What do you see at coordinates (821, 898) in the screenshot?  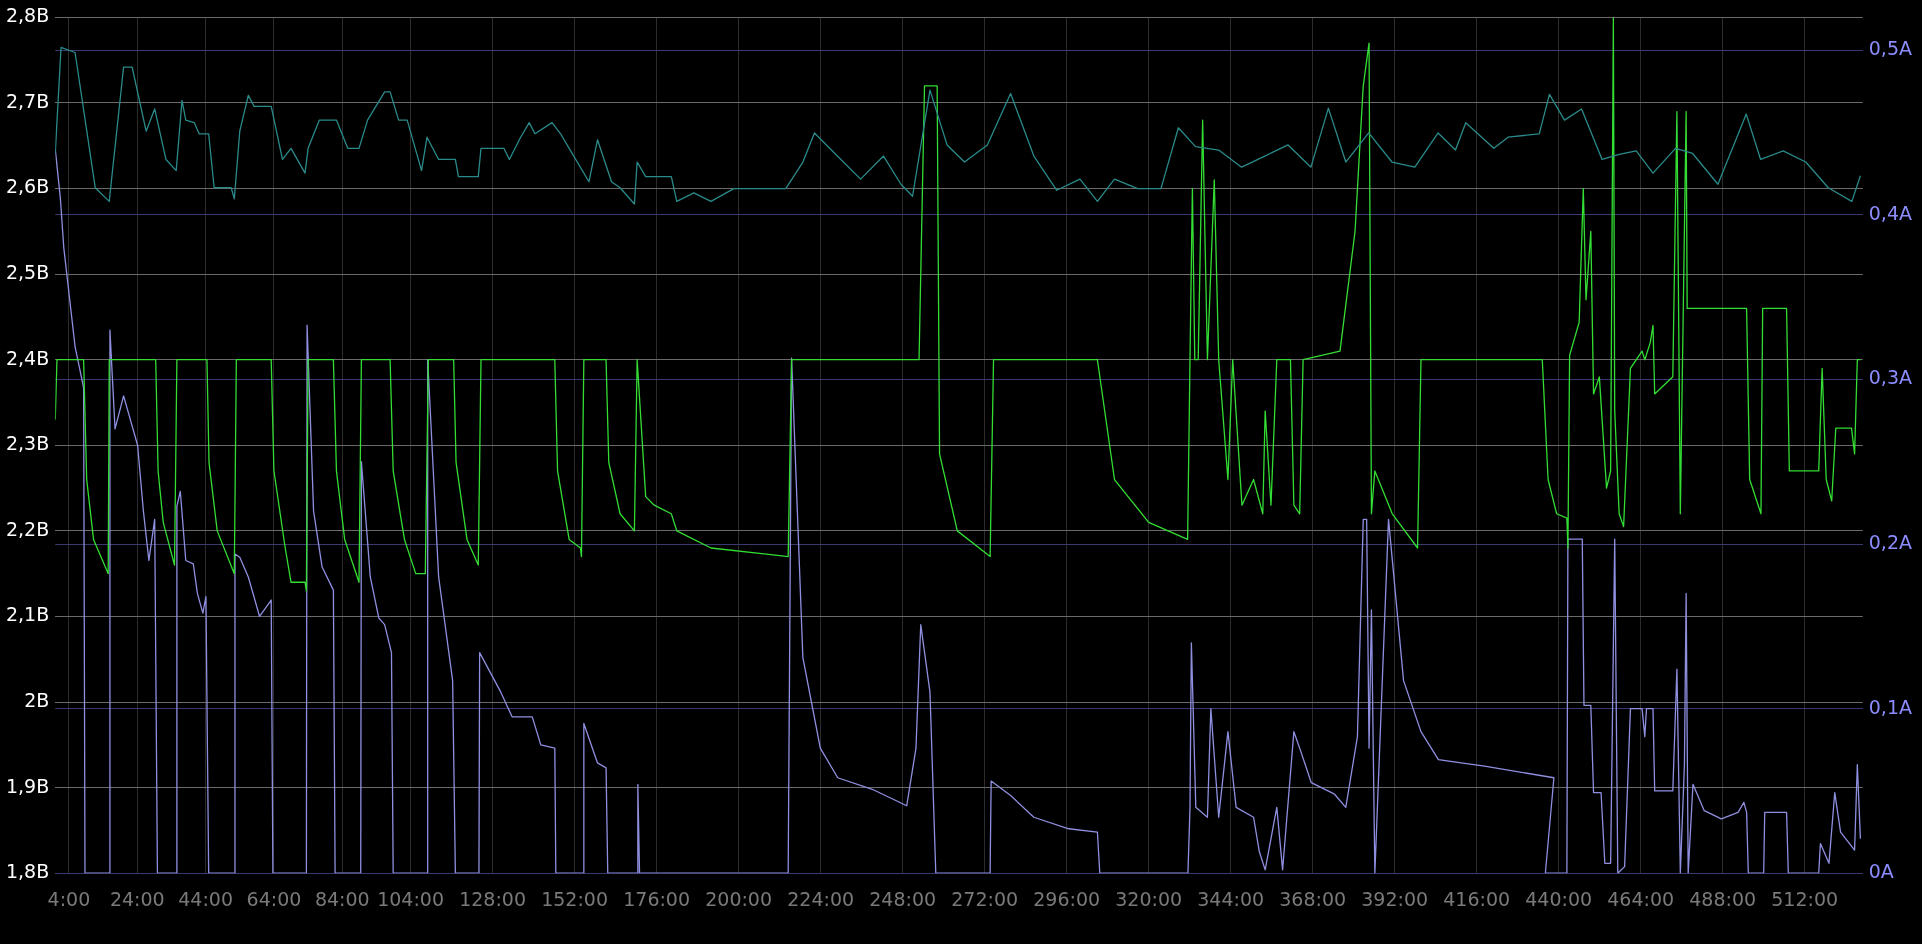 I see `x-tick-label: 224:00` at bounding box center [821, 898].